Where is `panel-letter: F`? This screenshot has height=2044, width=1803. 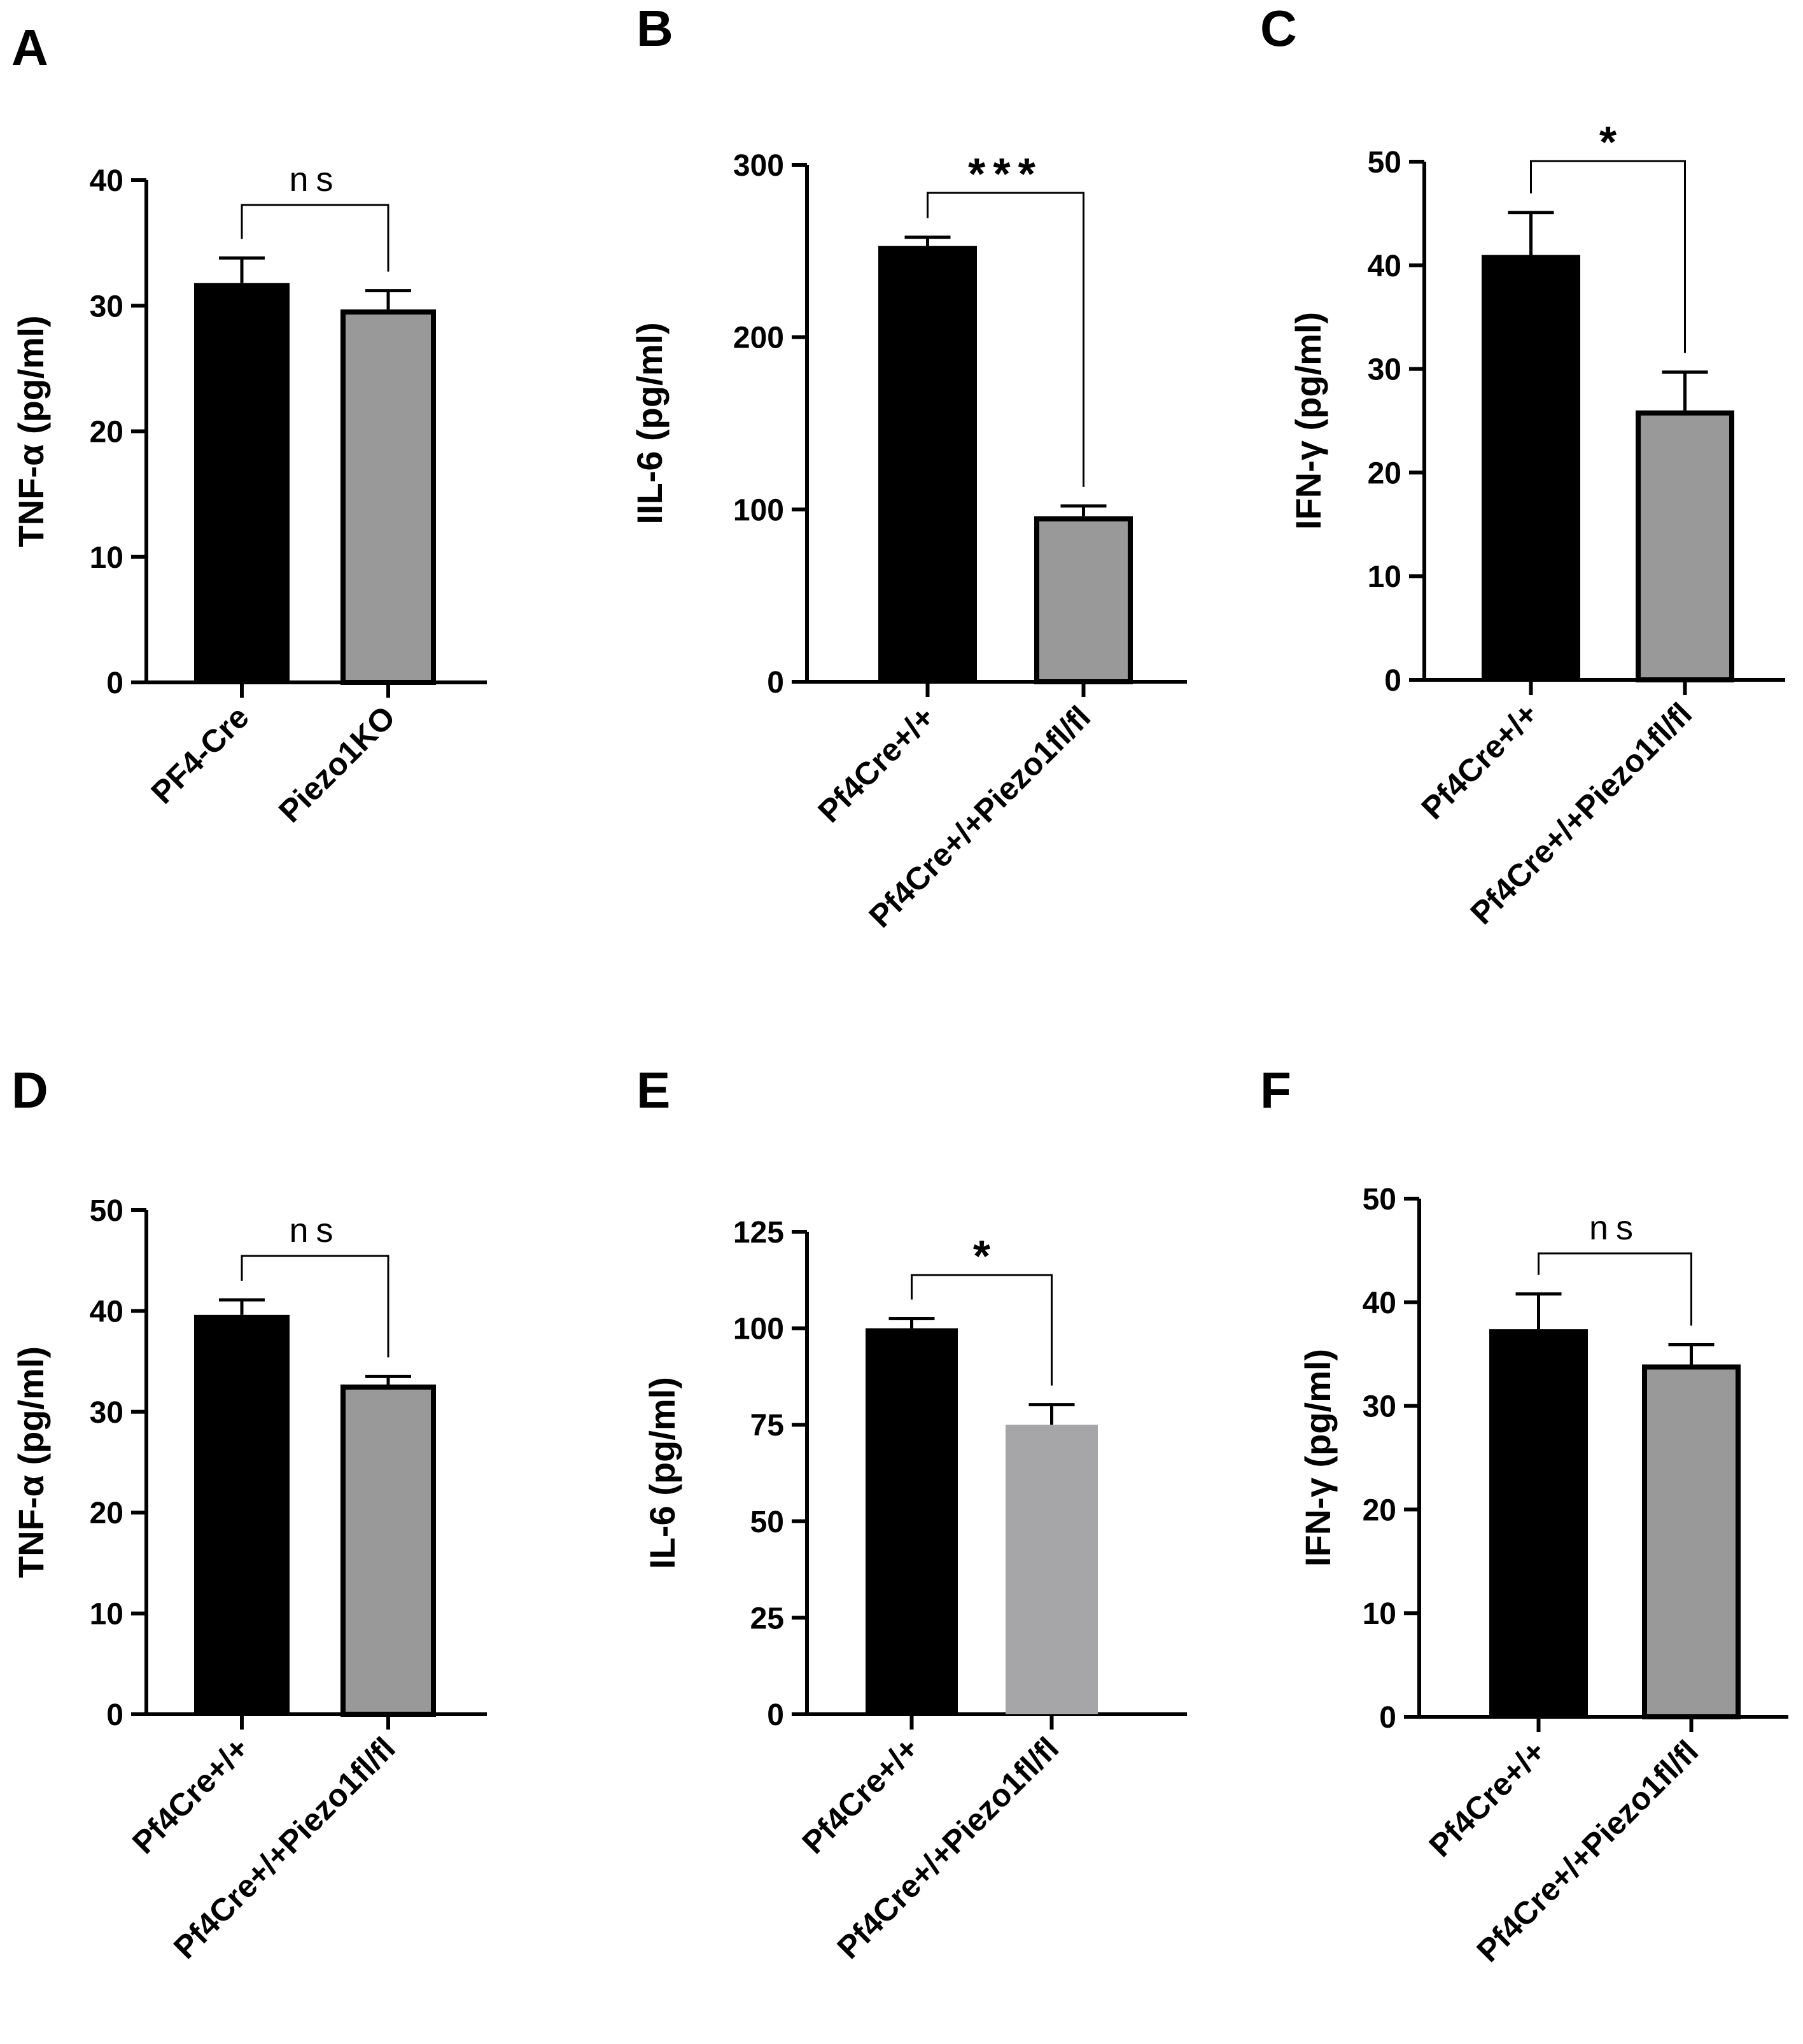 panel-letter: F is located at coordinates (1275, 1090).